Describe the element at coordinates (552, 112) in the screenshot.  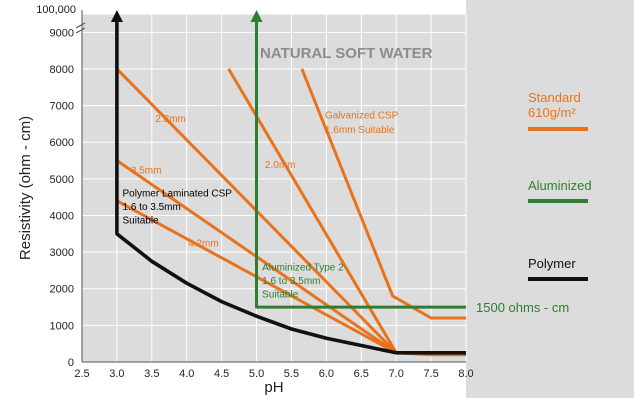
I see `legend-label-sub: 610g/m²` at that location.